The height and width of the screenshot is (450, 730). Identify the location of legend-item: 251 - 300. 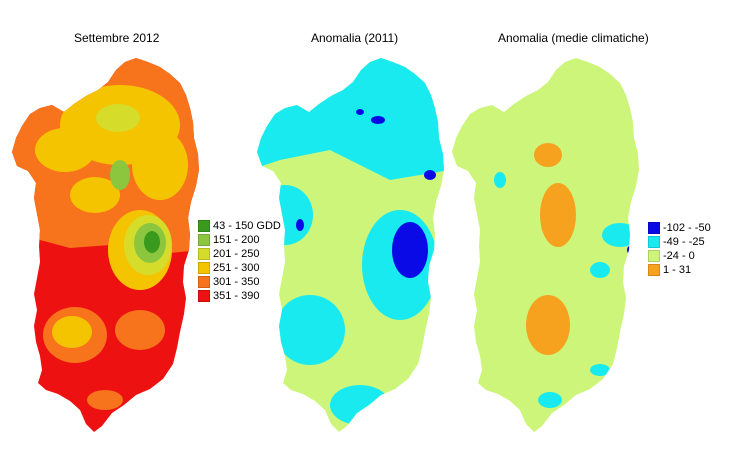
(239, 268).